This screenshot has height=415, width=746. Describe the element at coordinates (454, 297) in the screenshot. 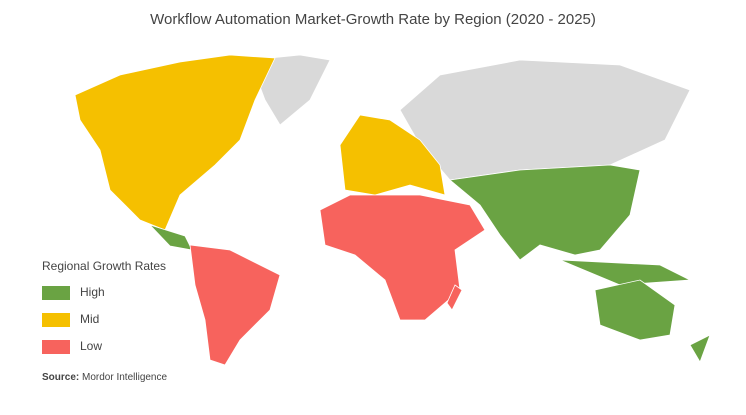

I see `madagascar` at that location.